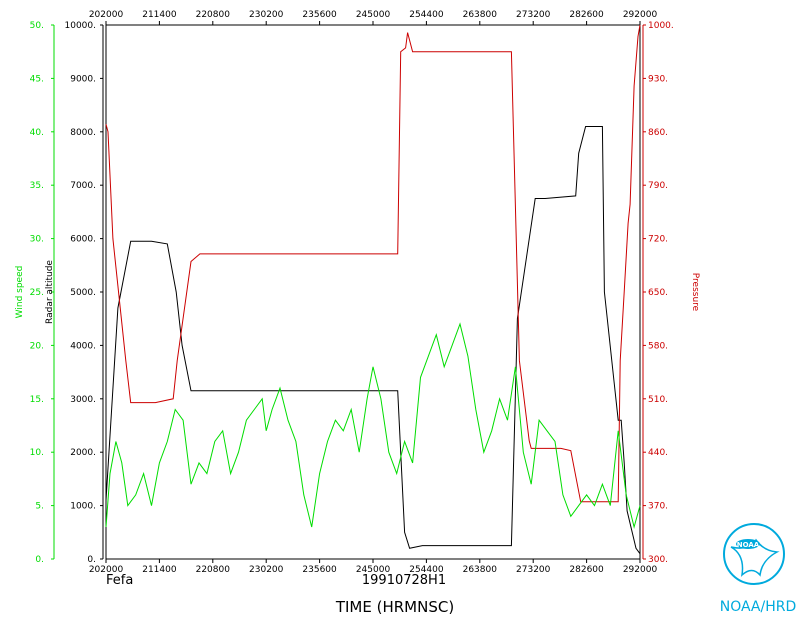 The width and height of the screenshot is (800, 640). Describe the element at coordinates (83, 507) in the screenshot. I see `altitude-tick-label: 1000.` at that location.